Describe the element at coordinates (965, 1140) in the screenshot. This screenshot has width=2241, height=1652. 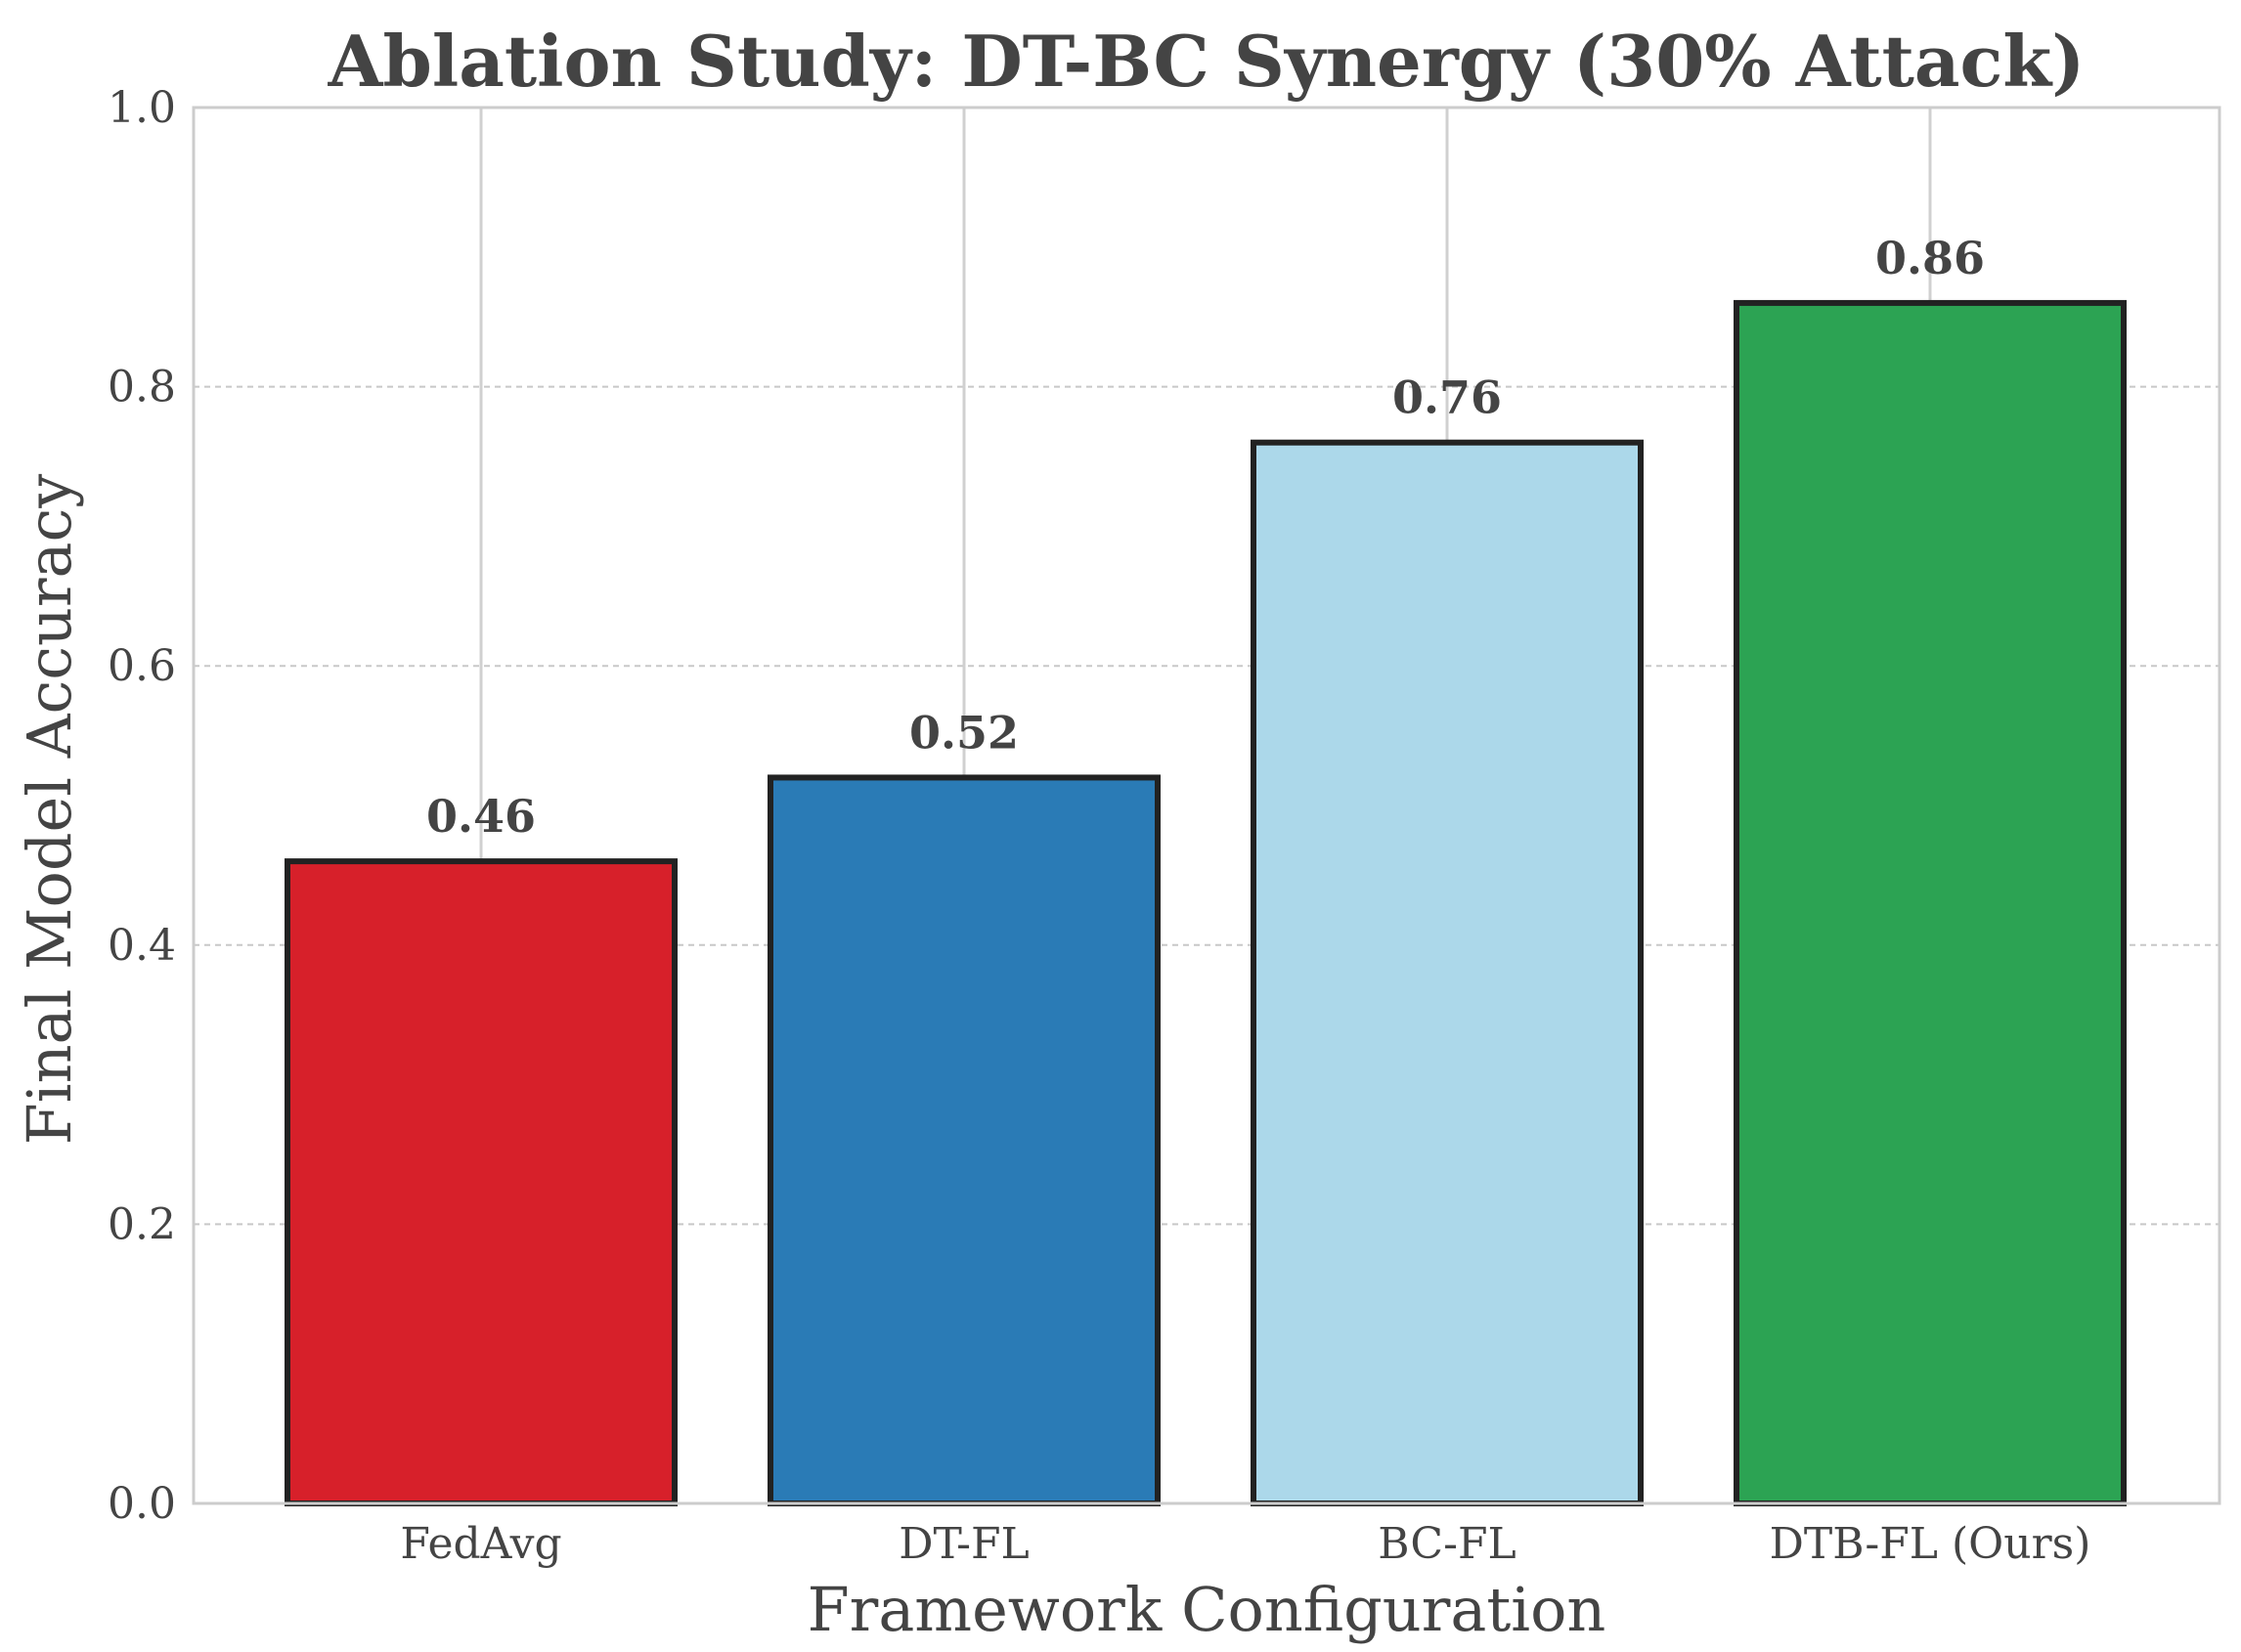
I see `bar-dt-fl` at that location.